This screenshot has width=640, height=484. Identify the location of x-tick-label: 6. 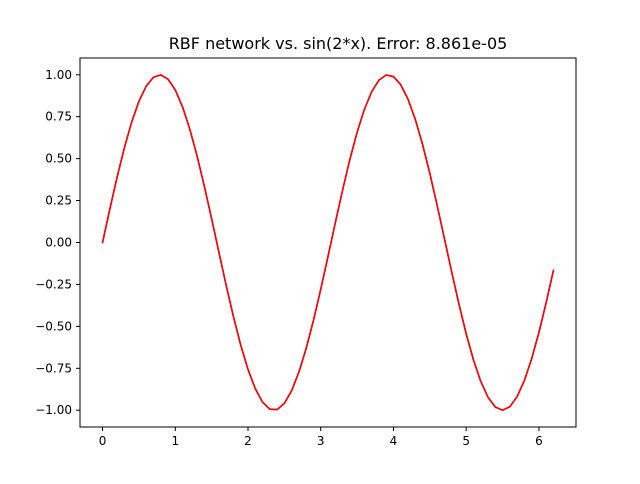
(539, 441).